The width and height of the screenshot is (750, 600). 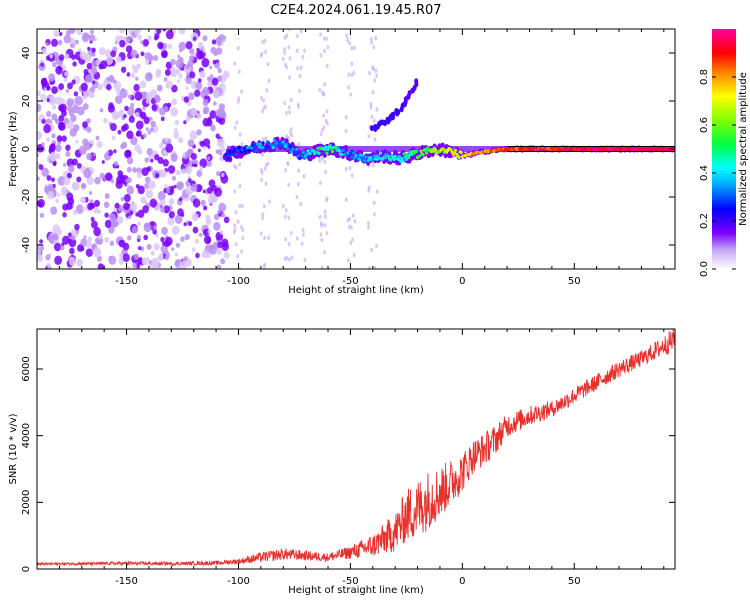 I want to click on colorbar-tick-label: 0.0, so click(x=704, y=269).